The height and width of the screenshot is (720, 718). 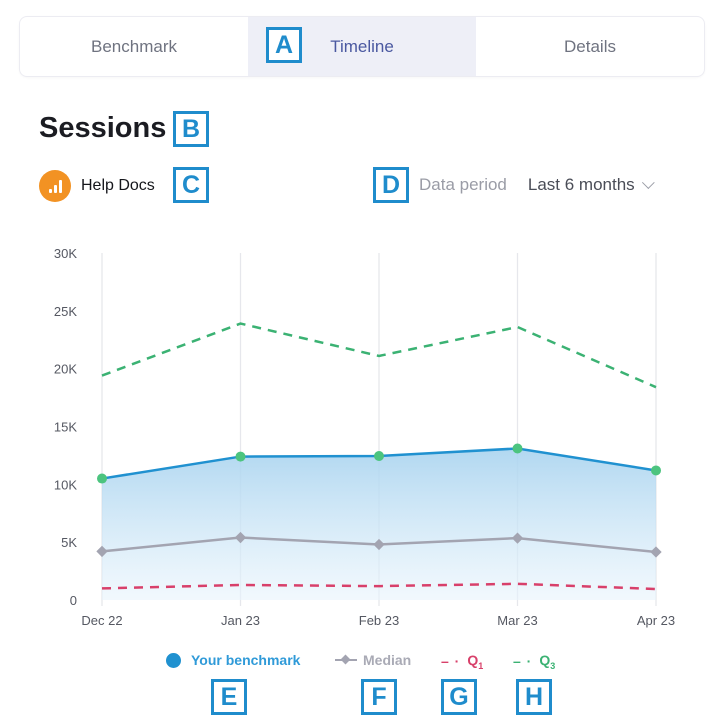 What do you see at coordinates (346, 659) in the screenshot?
I see `line-diamond-icon` at bounding box center [346, 659].